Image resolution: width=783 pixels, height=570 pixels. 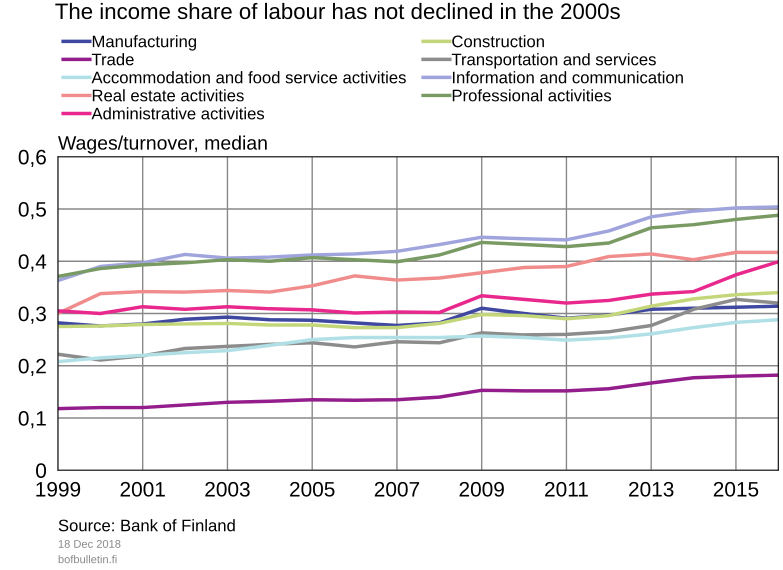 I want to click on chart-title: The income share of labour has not declined in the 2000s, so click(x=337, y=11).